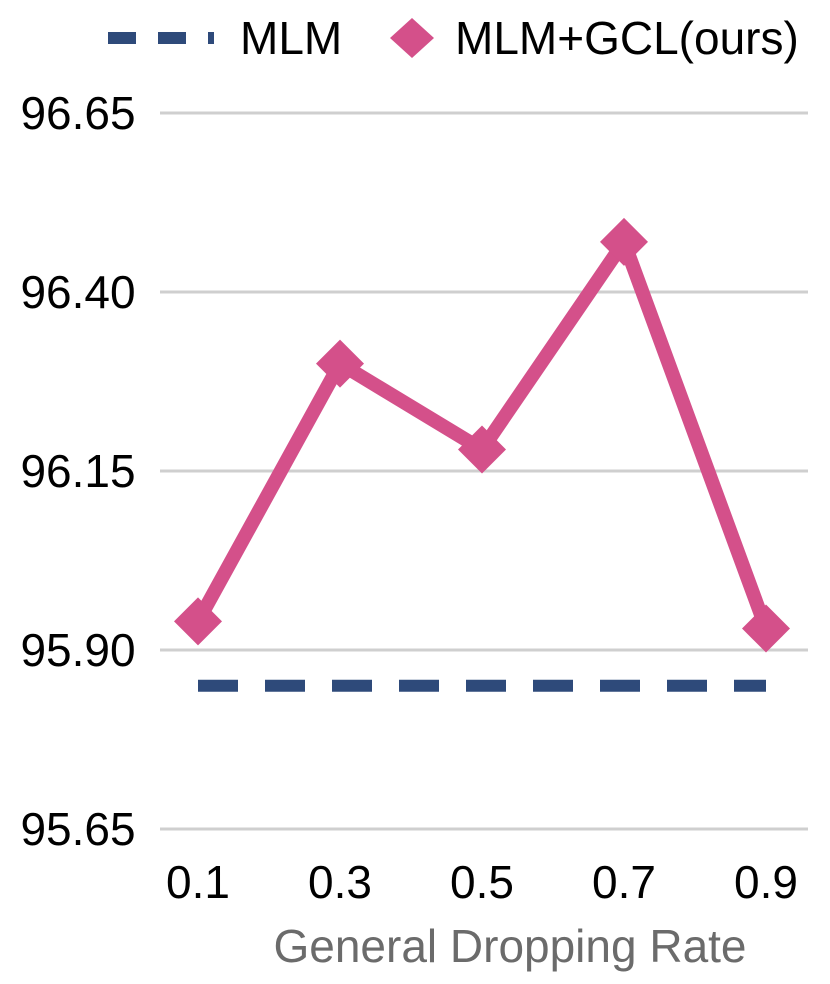 This screenshot has height=984, width=830. I want to click on legend-label-mlm-gcl: MLM+GCL(ours), so click(627, 38).